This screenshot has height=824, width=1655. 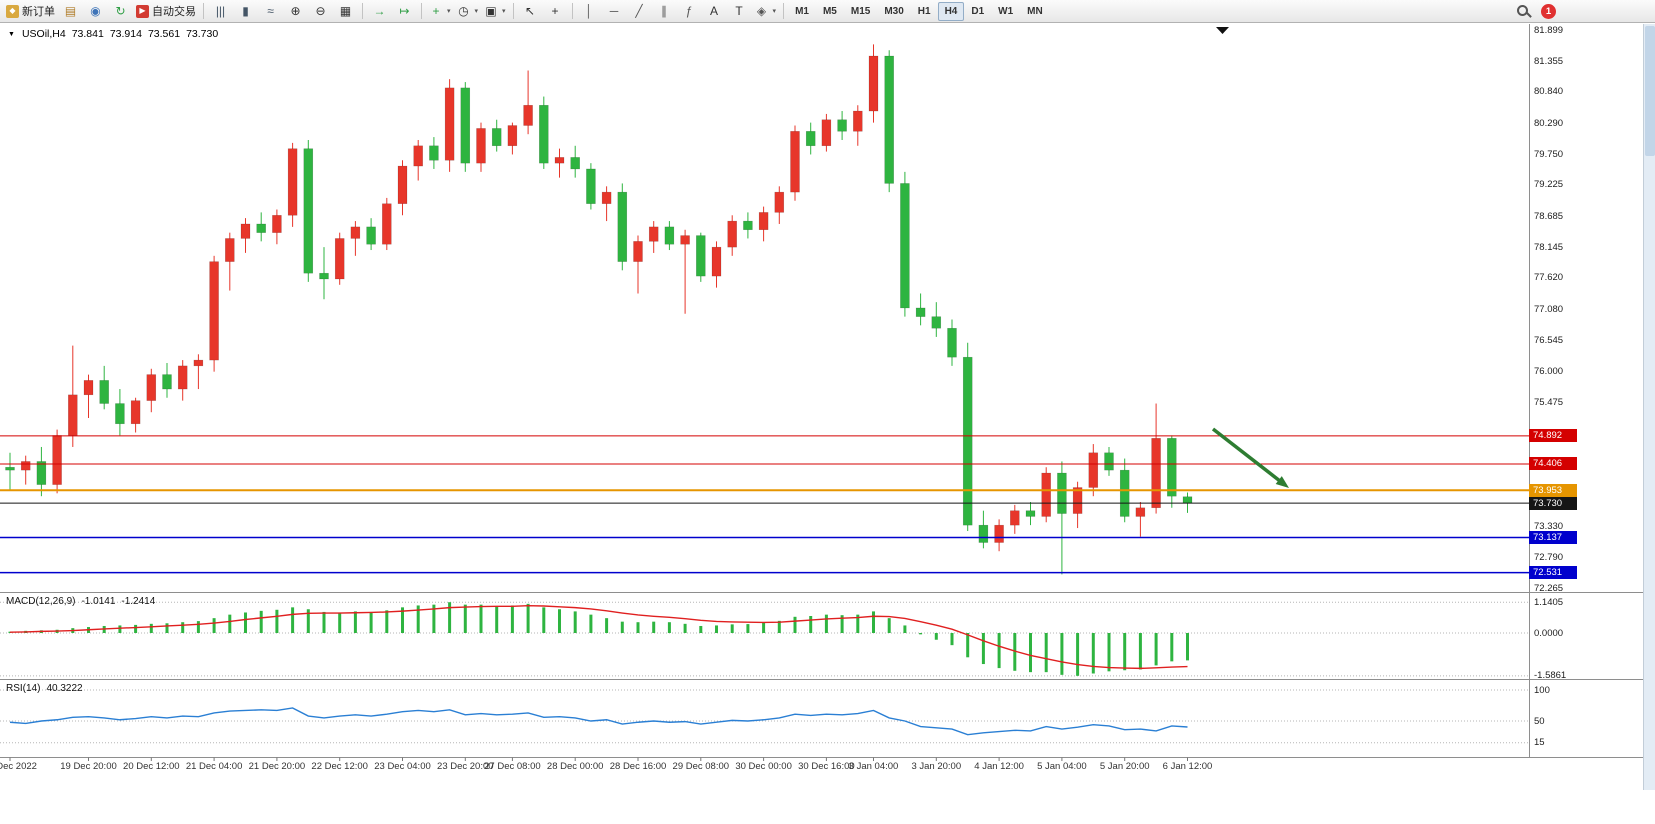 What do you see at coordinates (1553, 436) in the screenshot?
I see `price-tag-74.892: 74.892` at bounding box center [1553, 436].